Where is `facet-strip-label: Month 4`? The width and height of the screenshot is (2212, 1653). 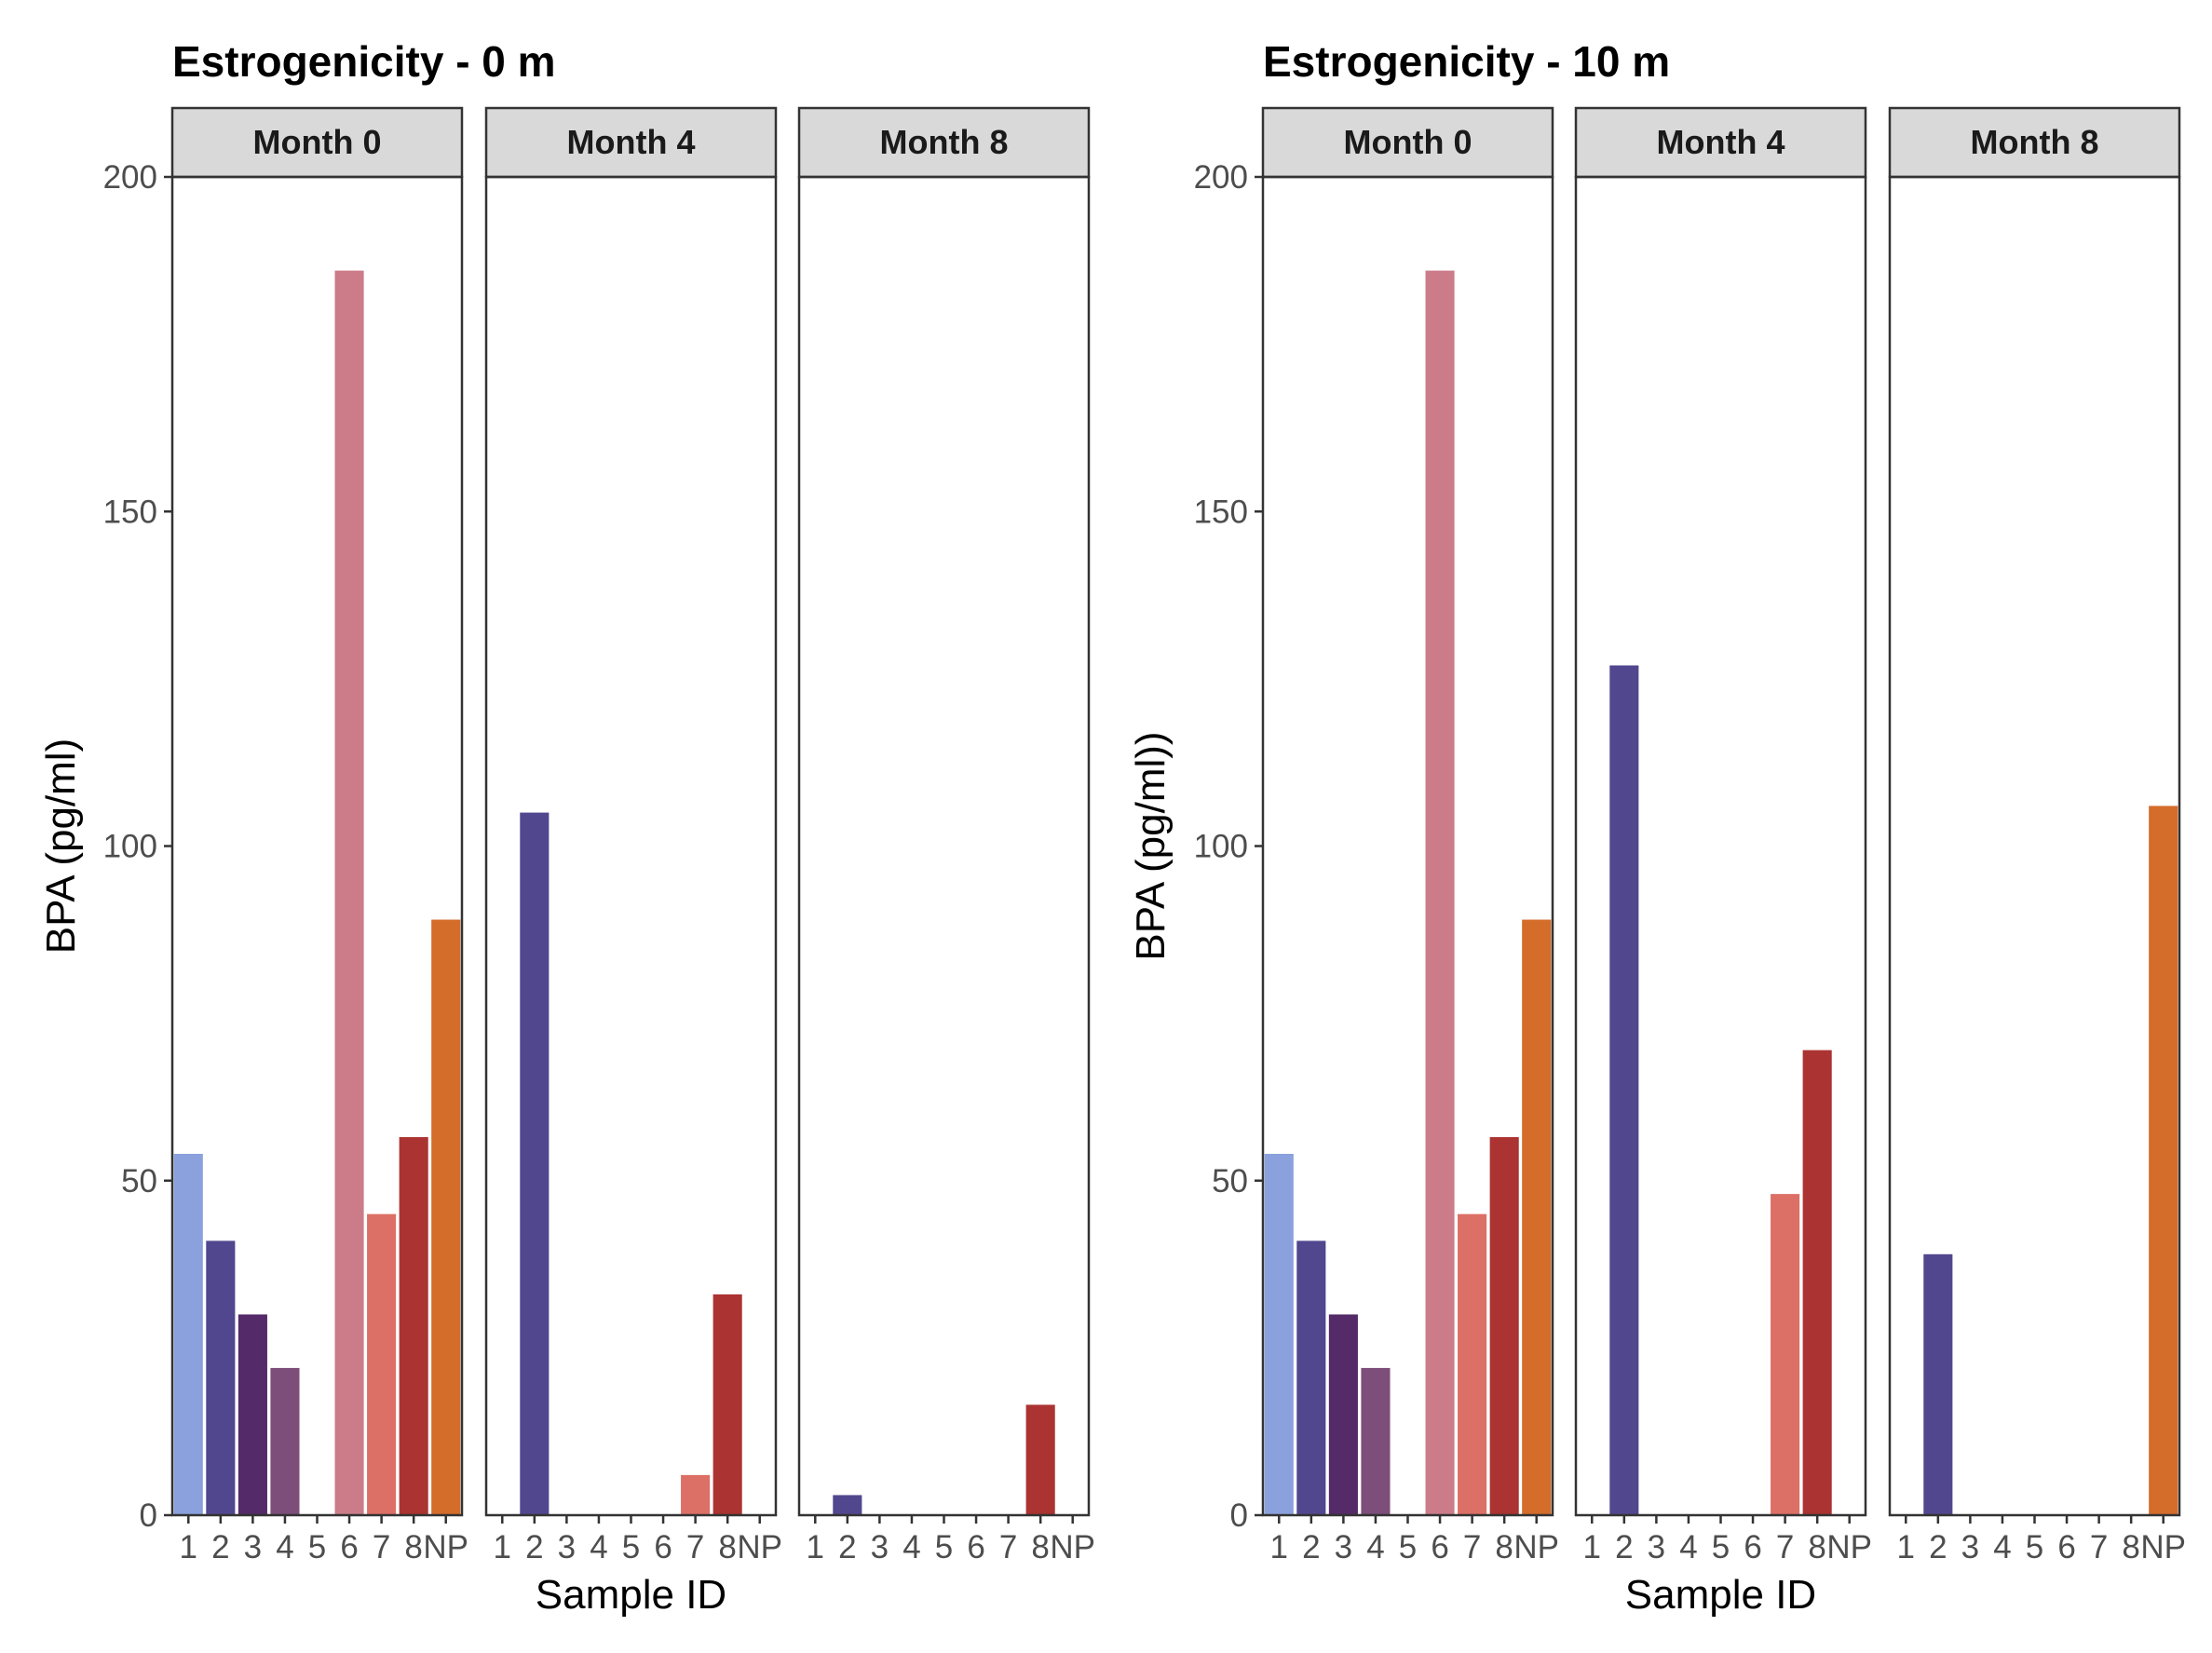 facet-strip-label: Month 4 is located at coordinates (632, 142).